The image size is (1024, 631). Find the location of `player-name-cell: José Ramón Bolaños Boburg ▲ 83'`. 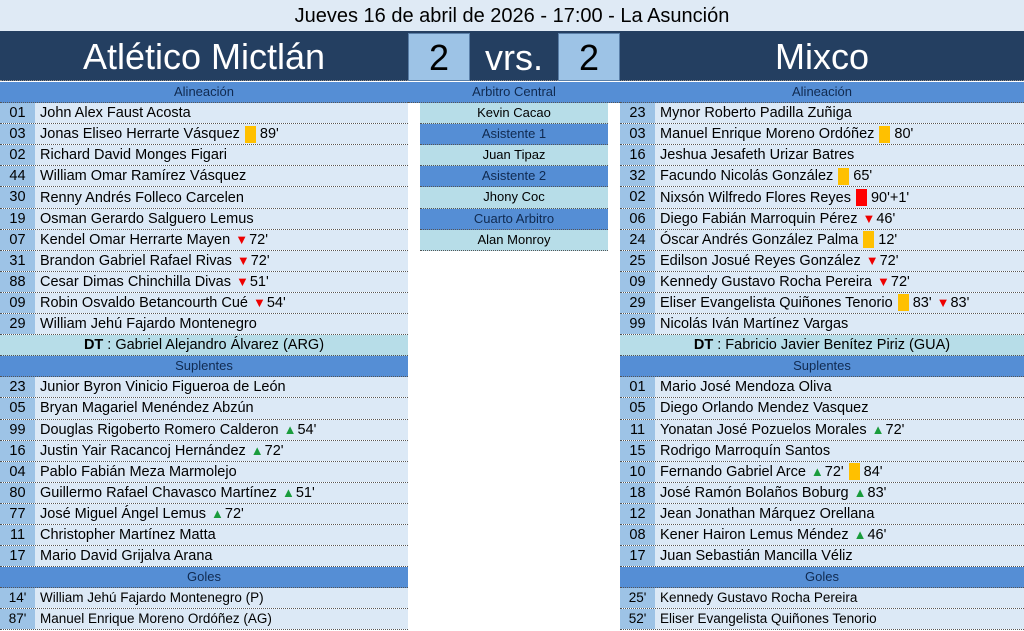

player-name-cell: José Ramón Bolaños Boburg ▲ 83' is located at coordinates (839, 492).